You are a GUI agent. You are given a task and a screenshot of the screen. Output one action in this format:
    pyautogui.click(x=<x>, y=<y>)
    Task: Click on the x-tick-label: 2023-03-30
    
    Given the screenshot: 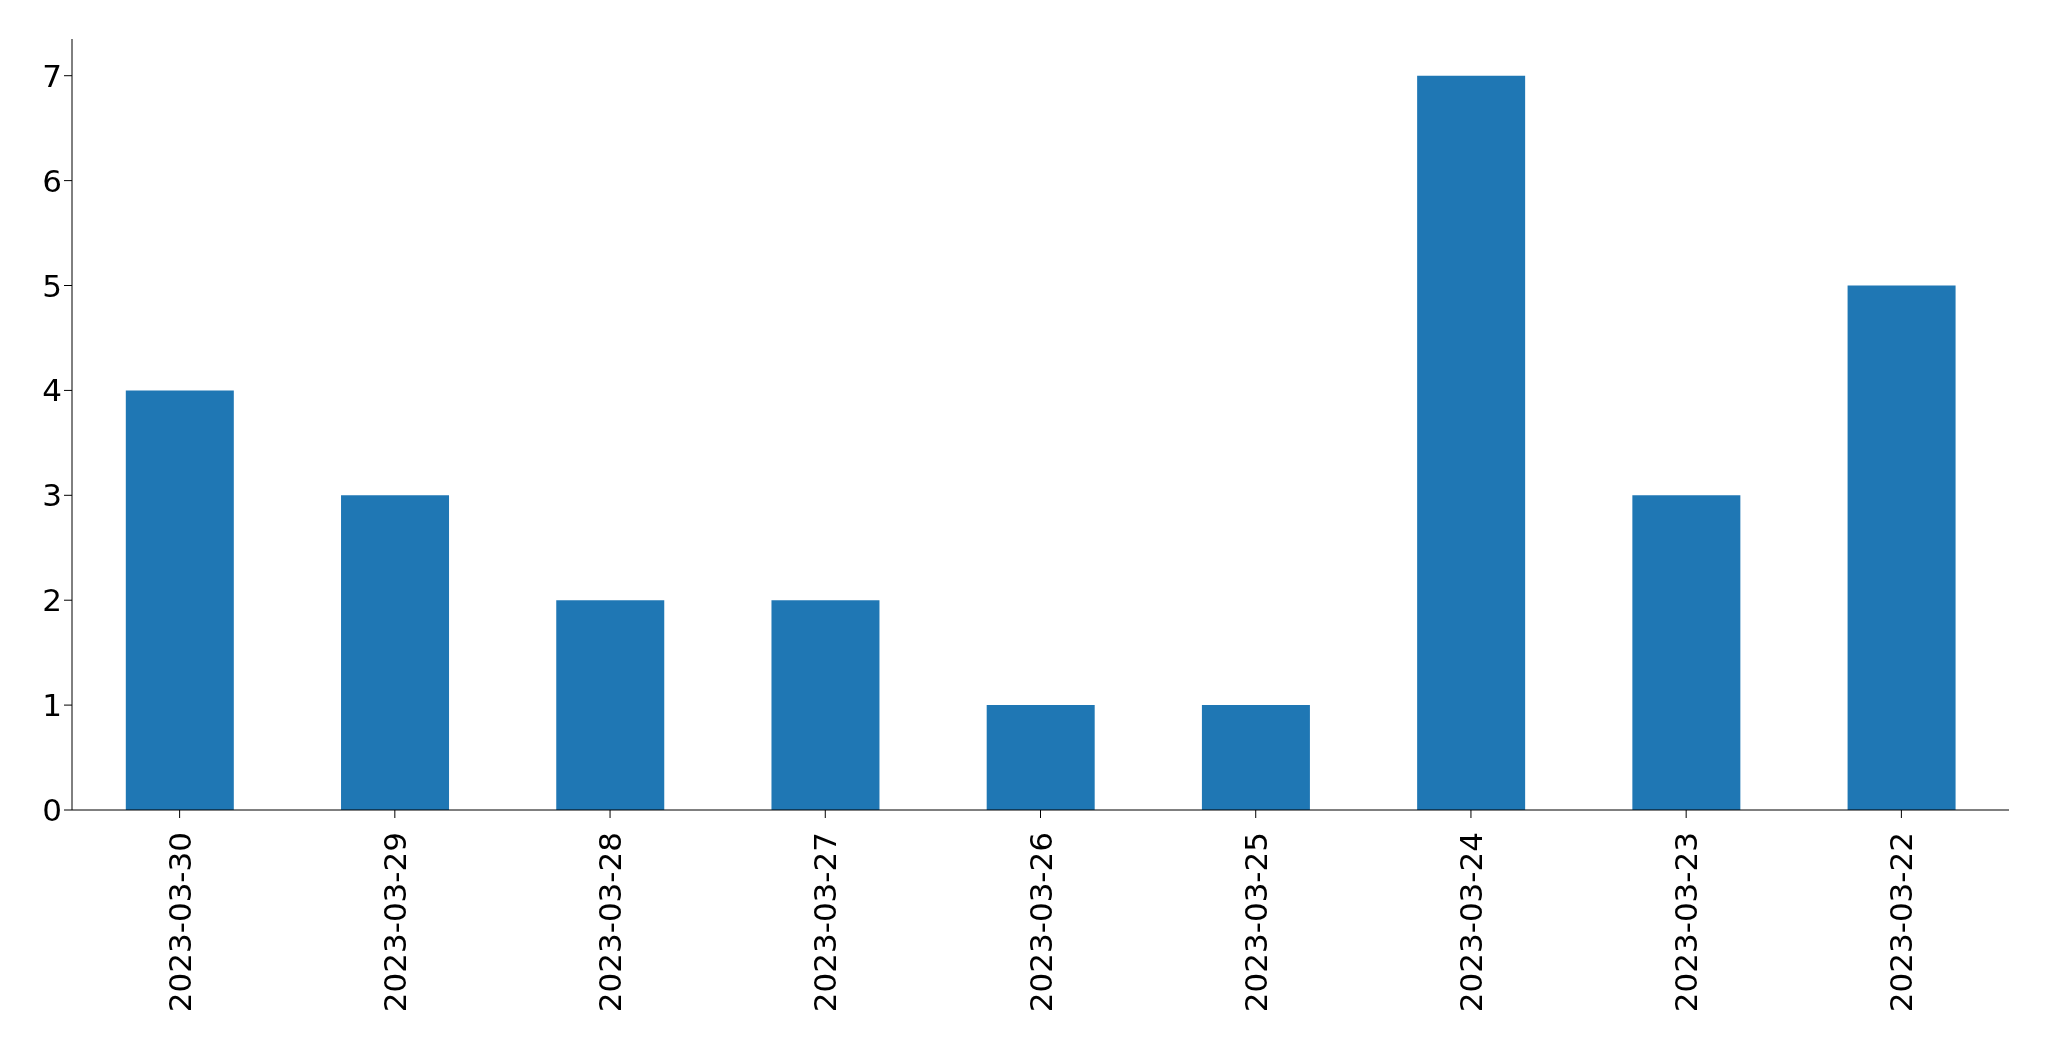 What is the action you would take?
    pyautogui.click(x=179, y=922)
    